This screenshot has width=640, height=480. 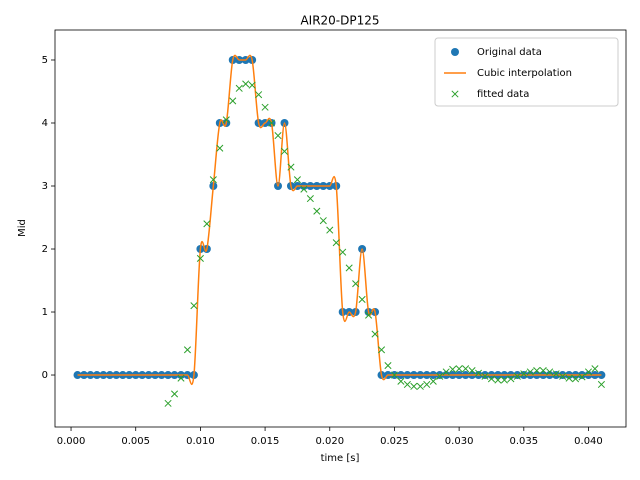 What do you see at coordinates (329, 441) in the screenshot?
I see `x-tick-label: 0.020` at bounding box center [329, 441].